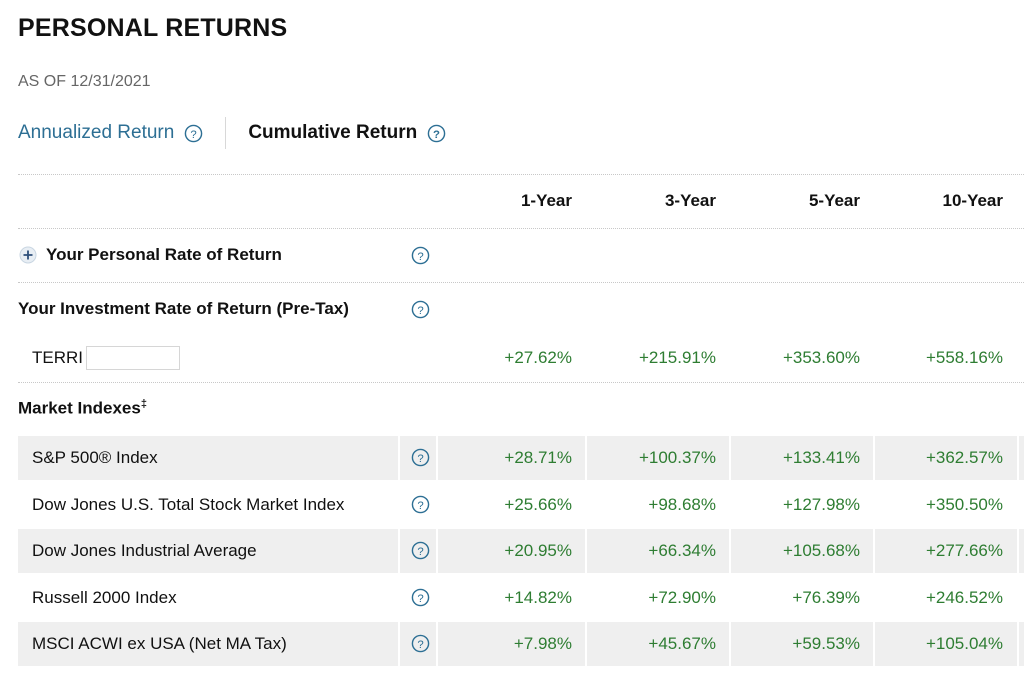 Image resolution: width=1024 pixels, height=684 pixels. Describe the element at coordinates (232, 133) in the screenshot. I see `return-type-tabs: Annualized Return ? Cumulative Return ?` at that location.